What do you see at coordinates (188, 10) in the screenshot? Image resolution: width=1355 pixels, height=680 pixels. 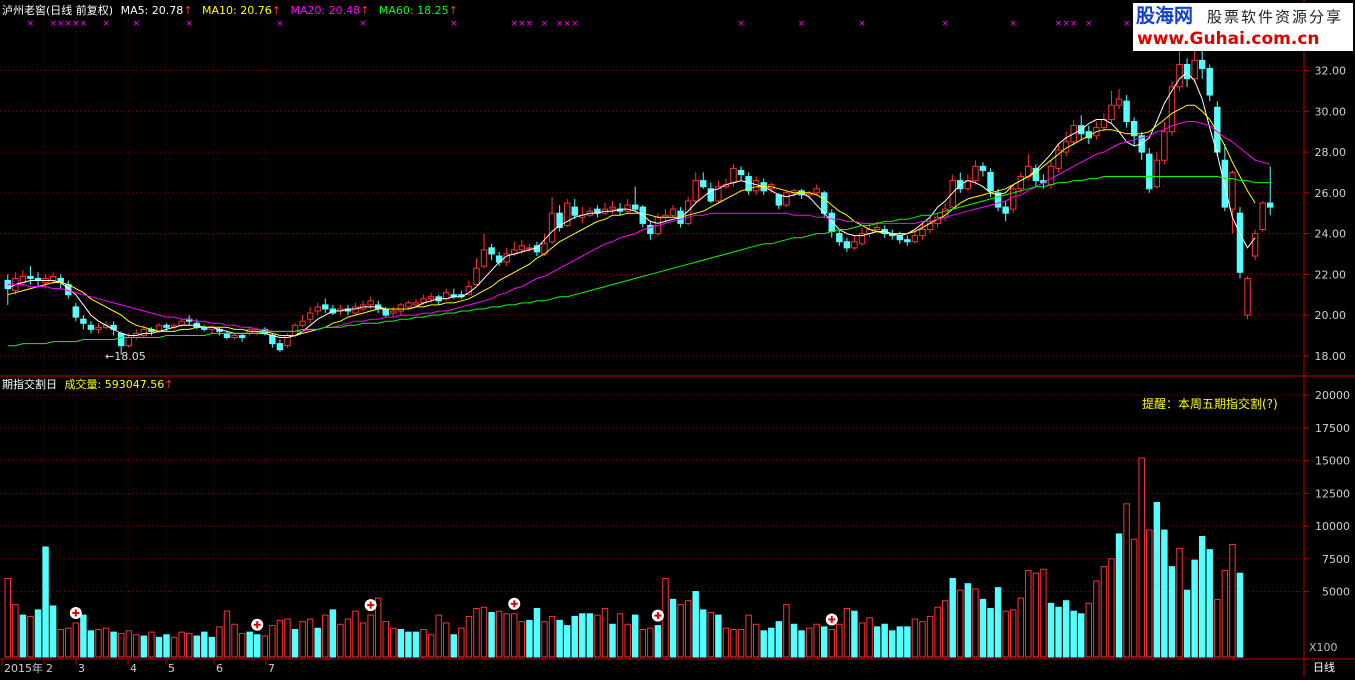 I see `ma5-arrow-icon: ↑` at bounding box center [188, 10].